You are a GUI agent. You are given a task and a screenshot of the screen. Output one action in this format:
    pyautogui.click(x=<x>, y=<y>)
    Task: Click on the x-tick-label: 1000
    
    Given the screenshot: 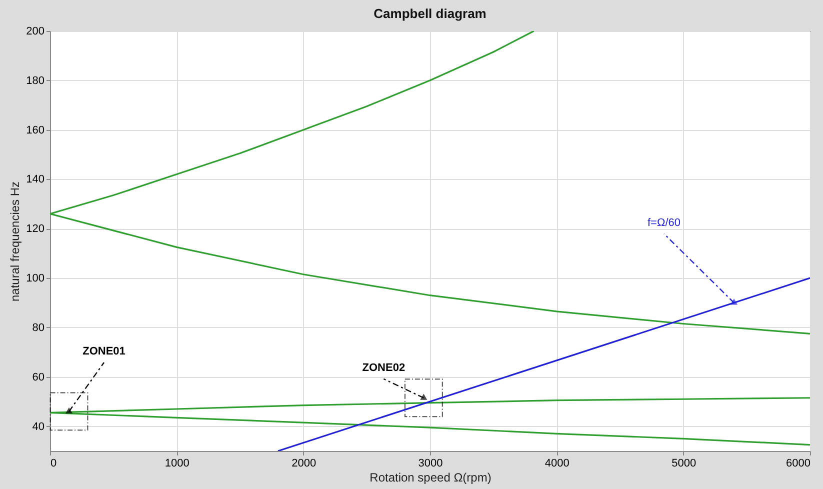 What is the action you would take?
    pyautogui.click(x=177, y=464)
    